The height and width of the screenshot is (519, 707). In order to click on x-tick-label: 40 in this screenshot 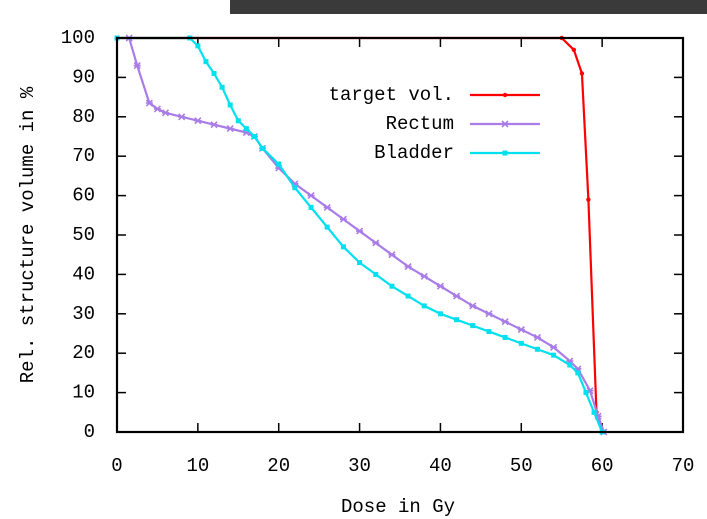, I will do `click(440, 466)`.